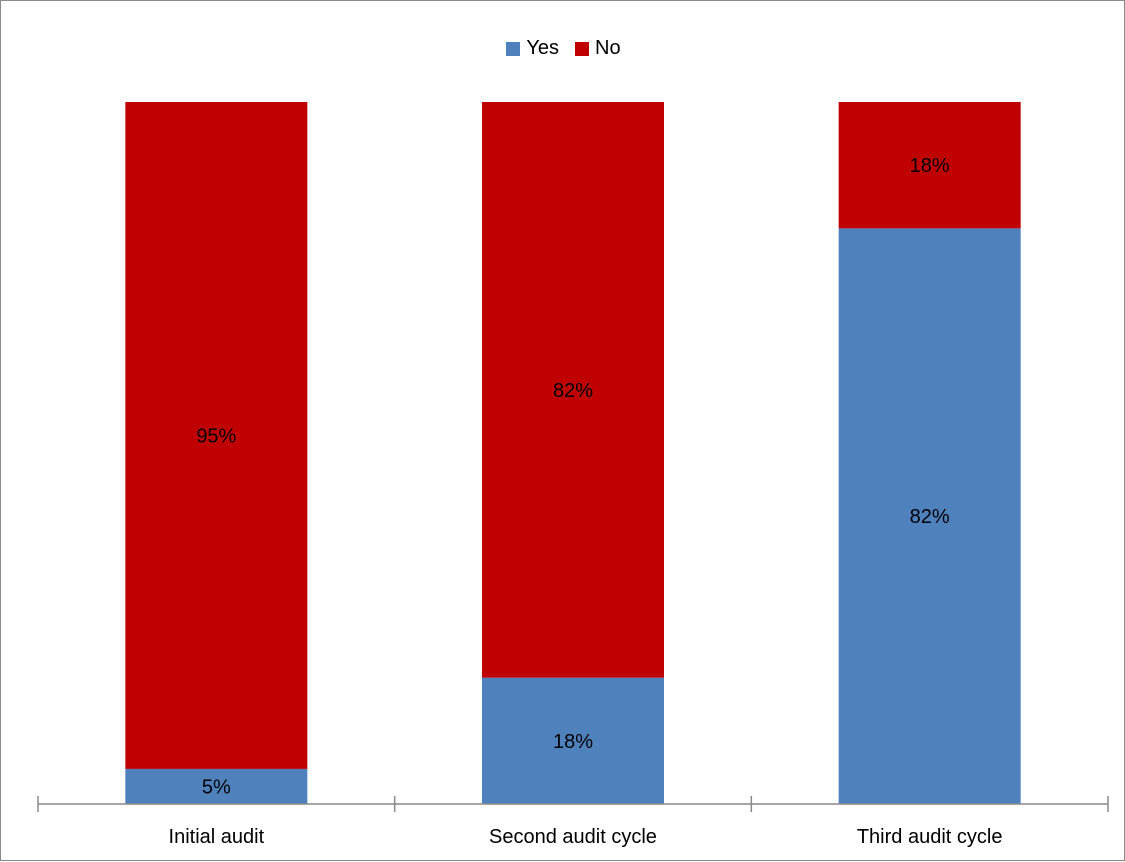  Describe the element at coordinates (582, 48) in the screenshot. I see `legend-swatch-no` at that location.